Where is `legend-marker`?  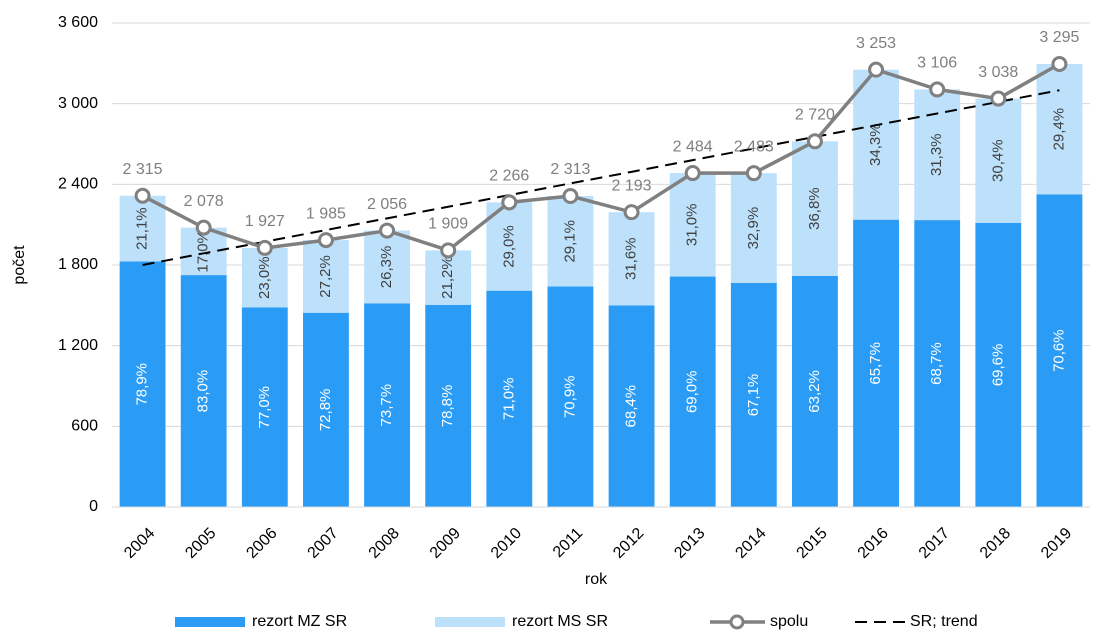
legend-marker is located at coordinates (737, 622).